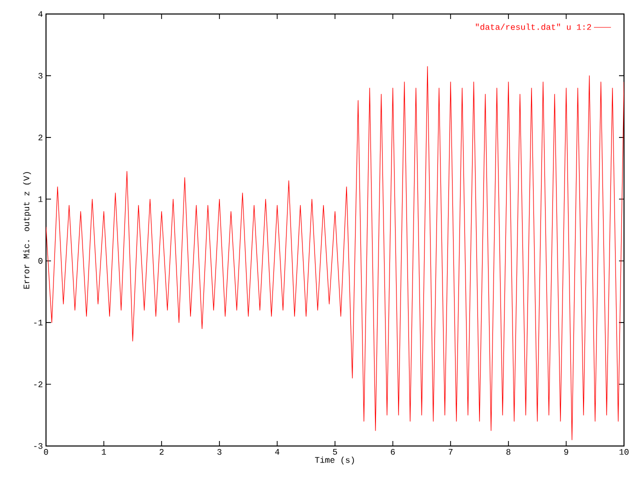  Describe the element at coordinates (27, 230) in the screenshot. I see `y-axis-title: Error Mic. output z (V)` at that location.